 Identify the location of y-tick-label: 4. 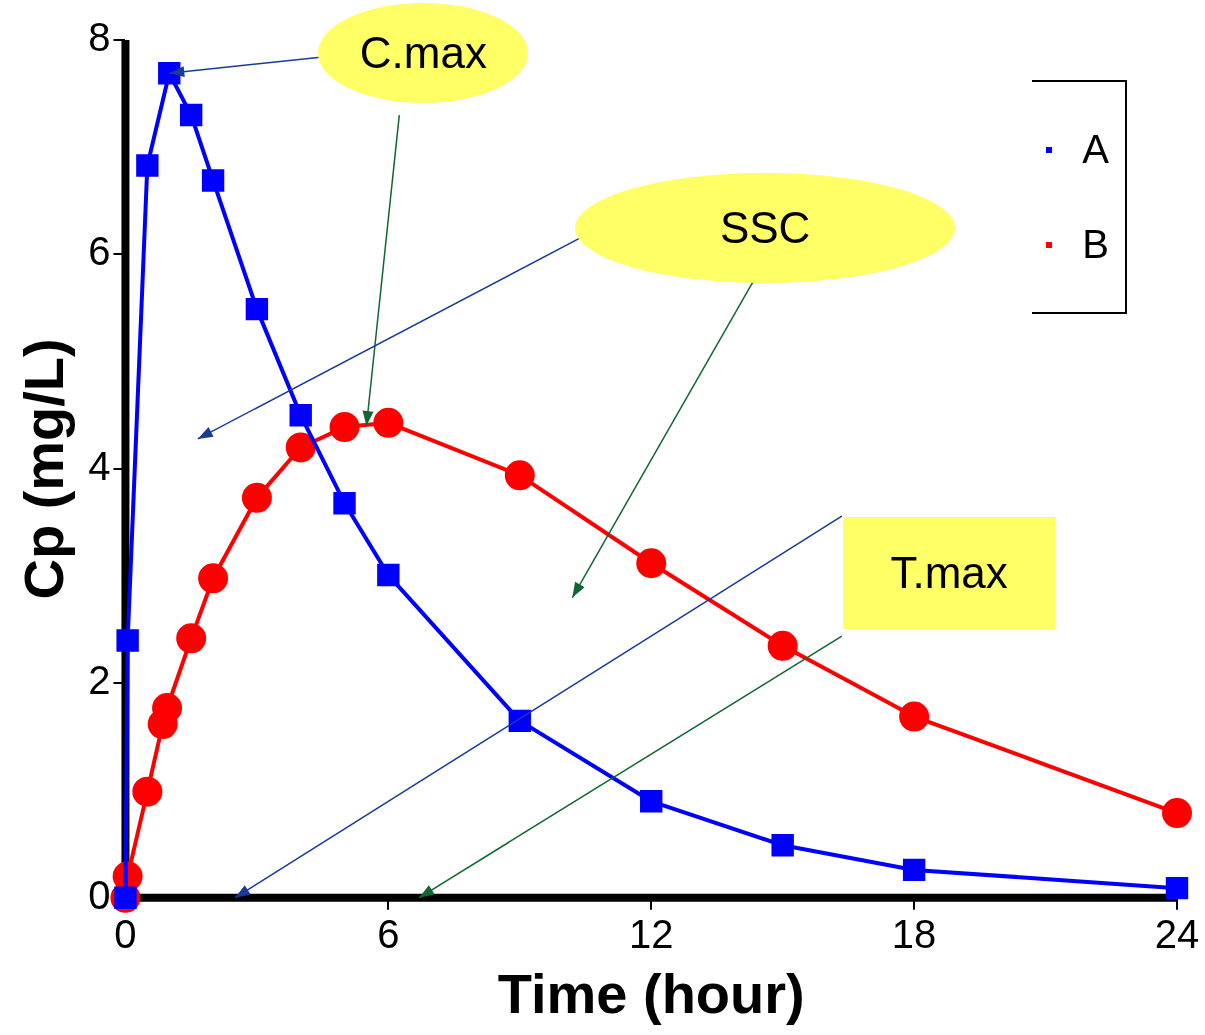
(99, 465).